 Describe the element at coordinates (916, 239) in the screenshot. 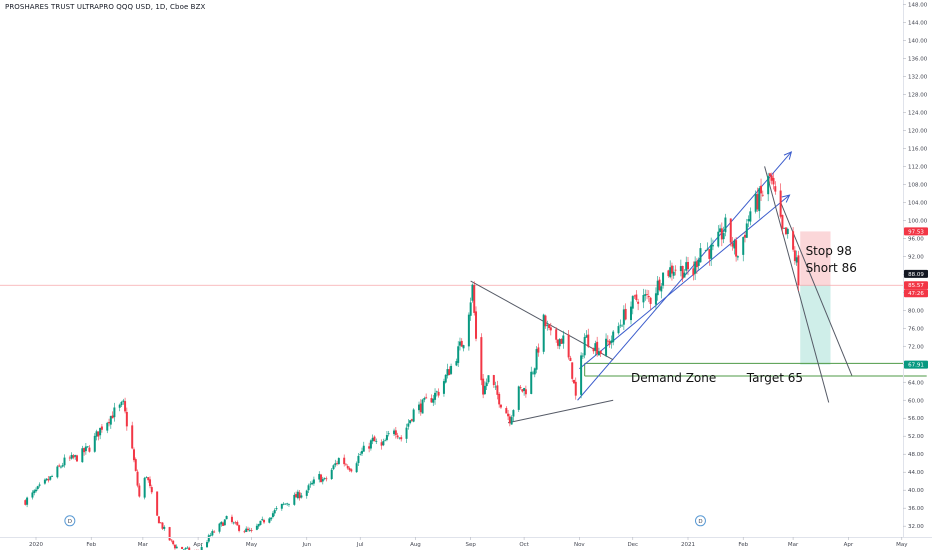

I see `y-tick-label: 96.00` at that location.